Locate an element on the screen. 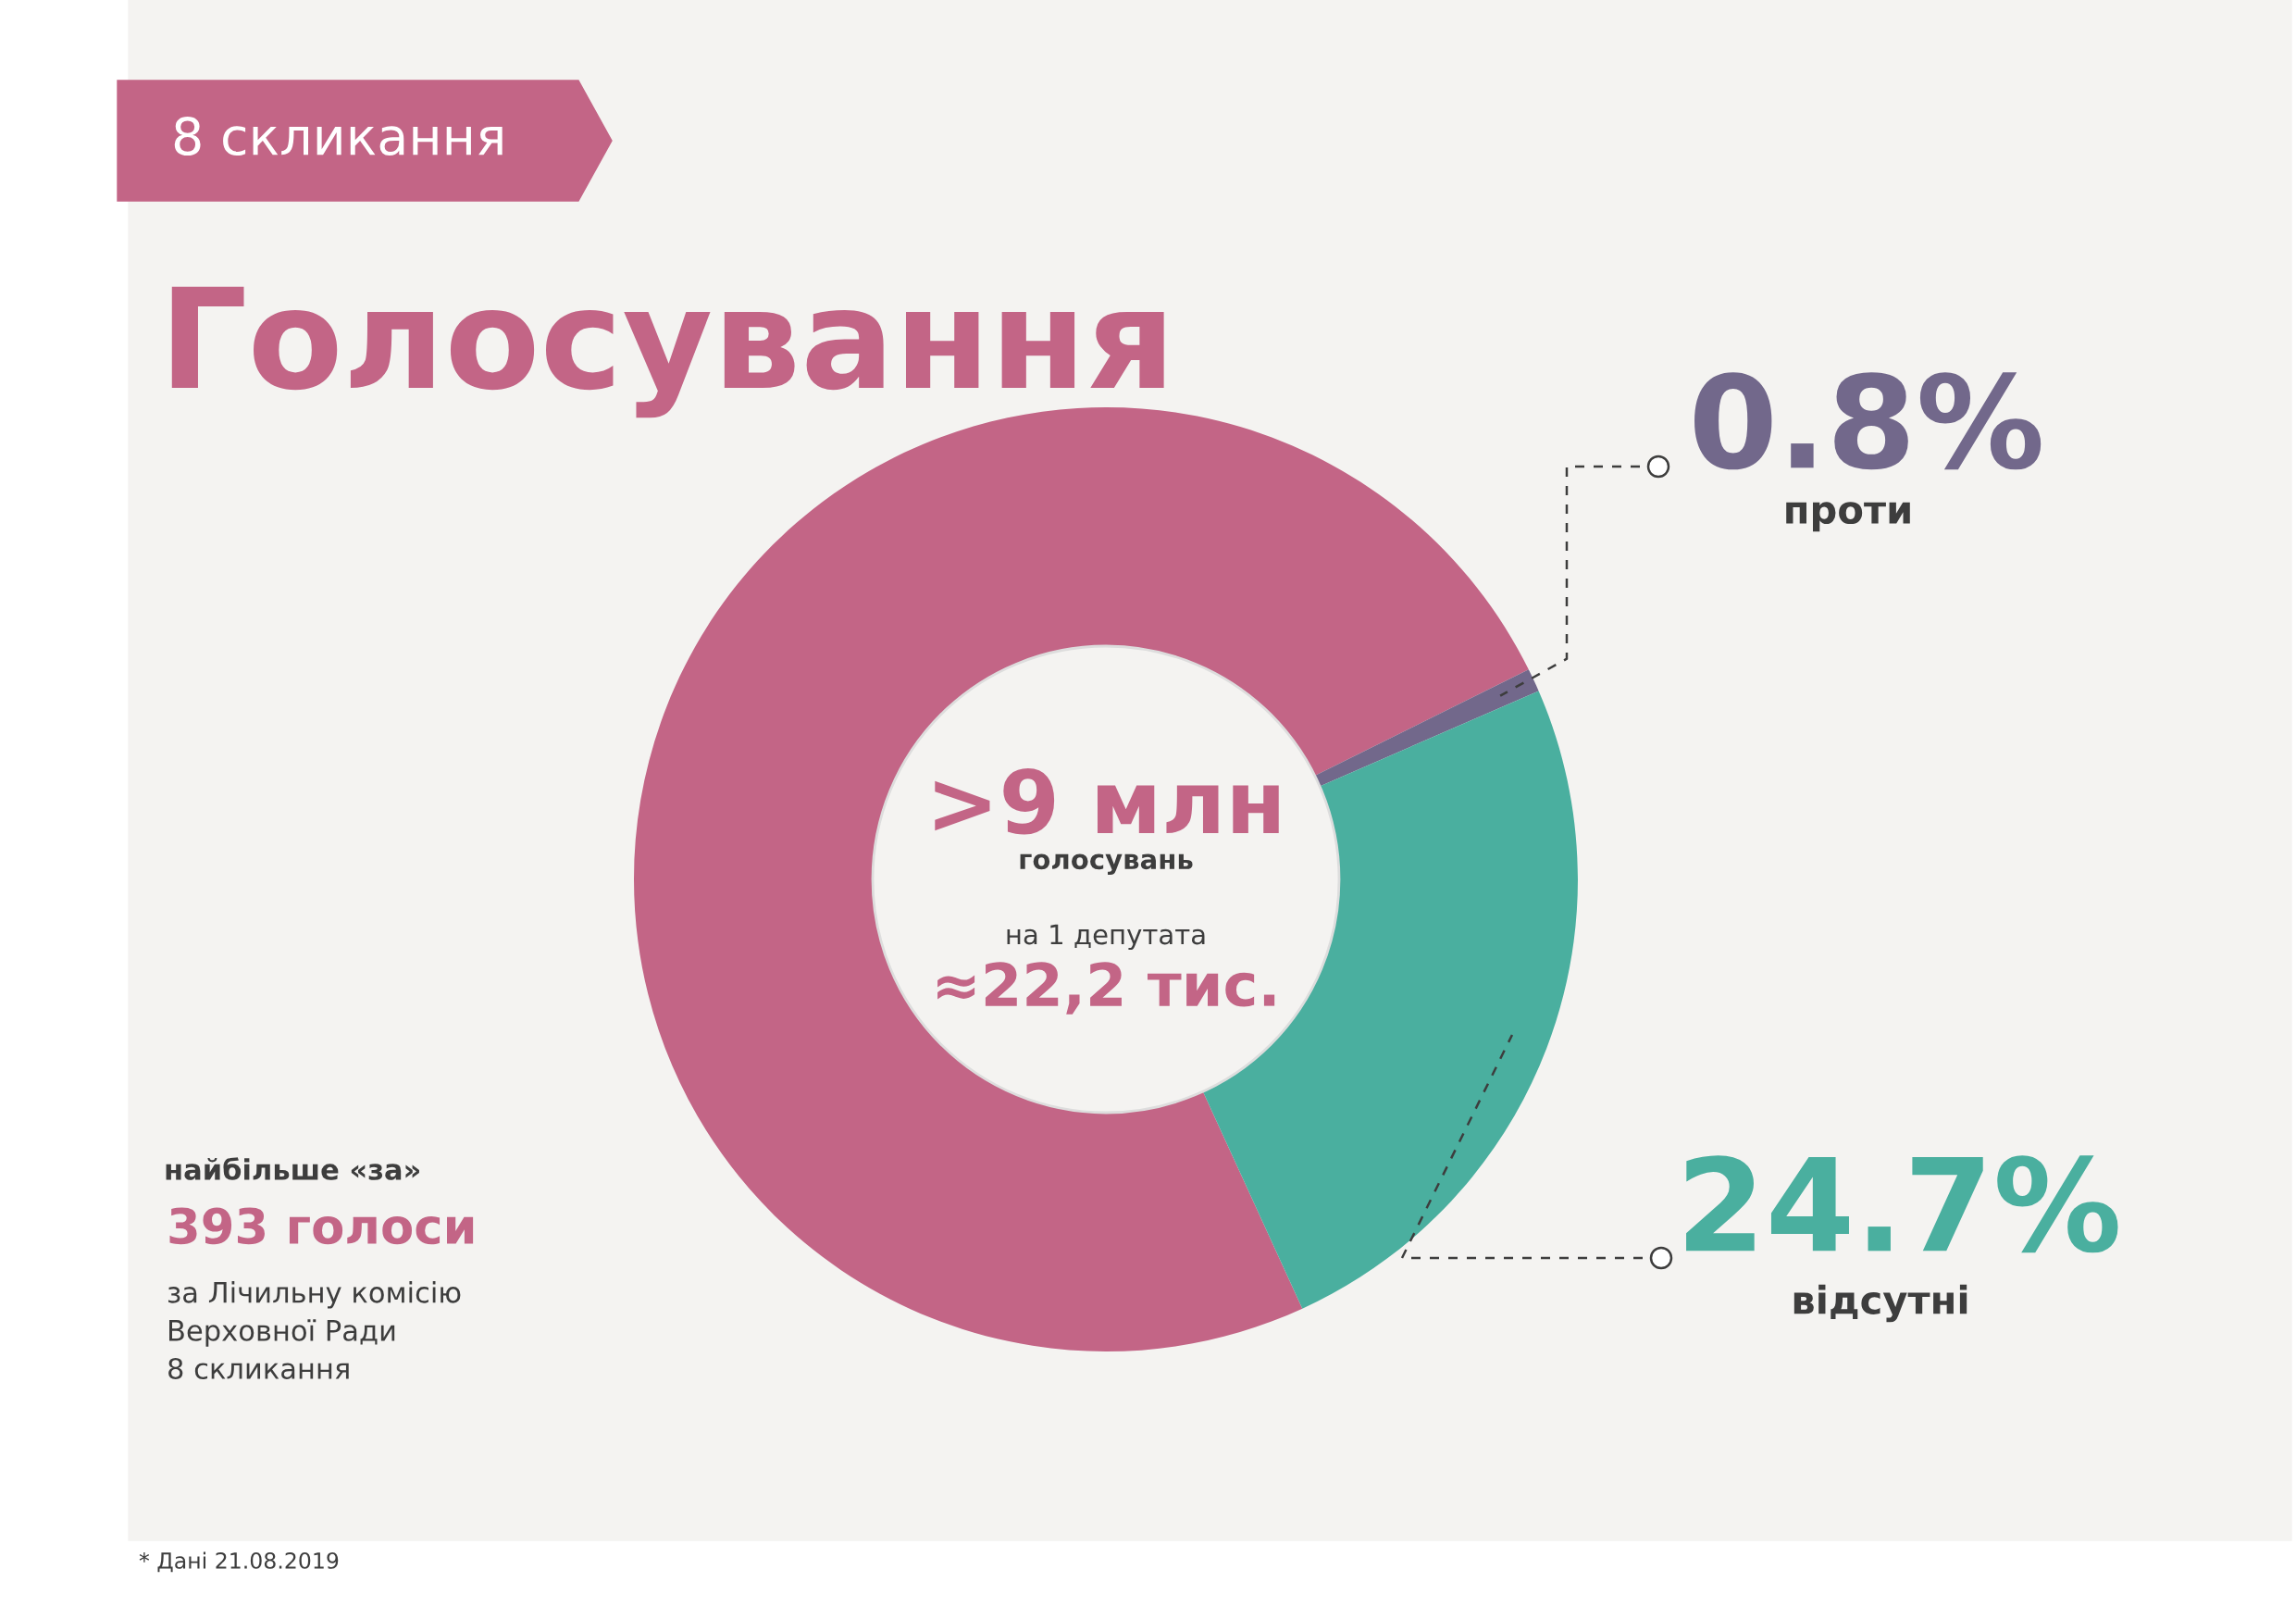  data-label: 0.8% is located at coordinates (1868, 421).